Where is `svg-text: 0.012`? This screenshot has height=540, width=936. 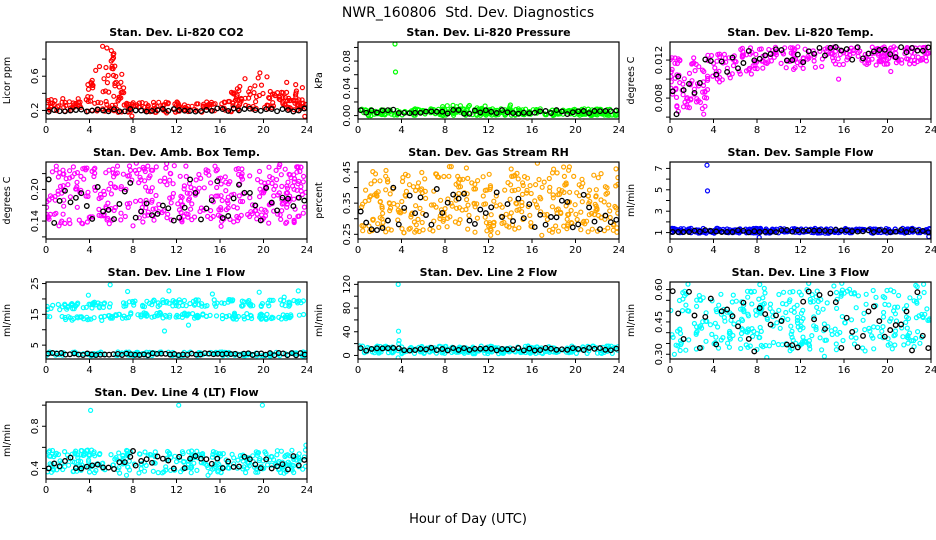
svg-text: 0.012 is located at coordinates (659, 60).